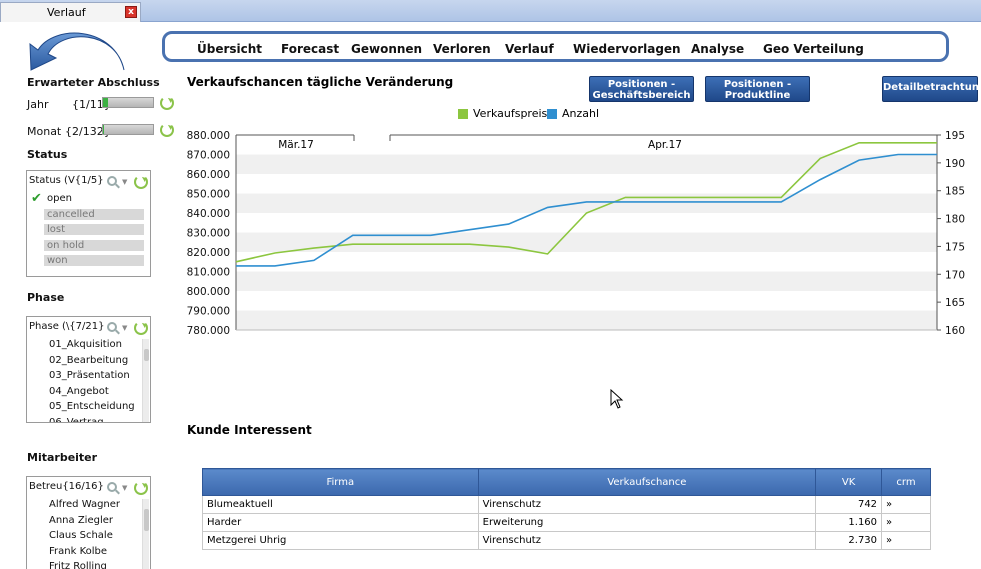 This screenshot has height=569, width=981. Describe the element at coordinates (955, 192) in the screenshot. I see `y-tick-right: 185` at that location.